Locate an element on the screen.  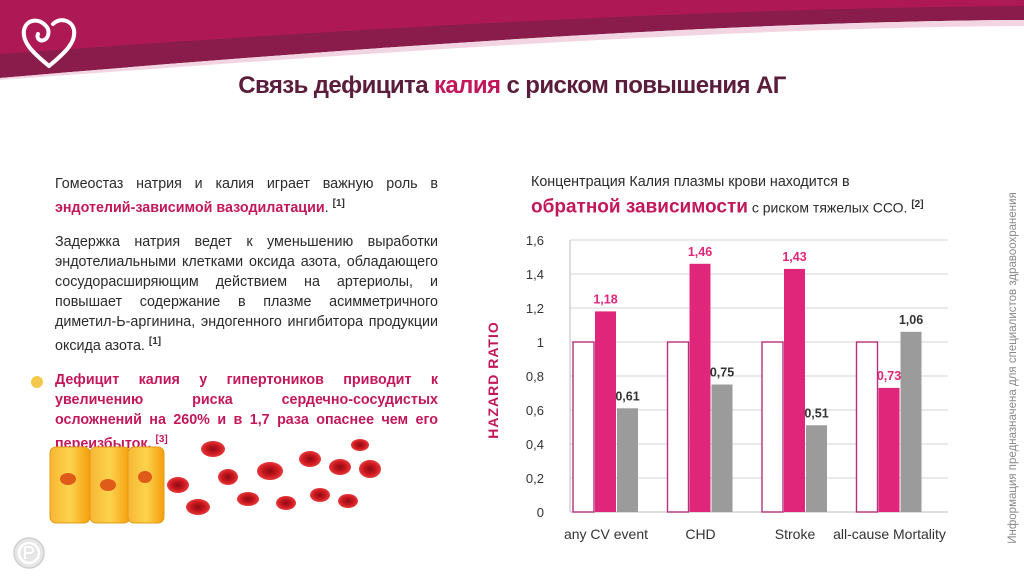
data-label: 1,18 is located at coordinates (605, 299).